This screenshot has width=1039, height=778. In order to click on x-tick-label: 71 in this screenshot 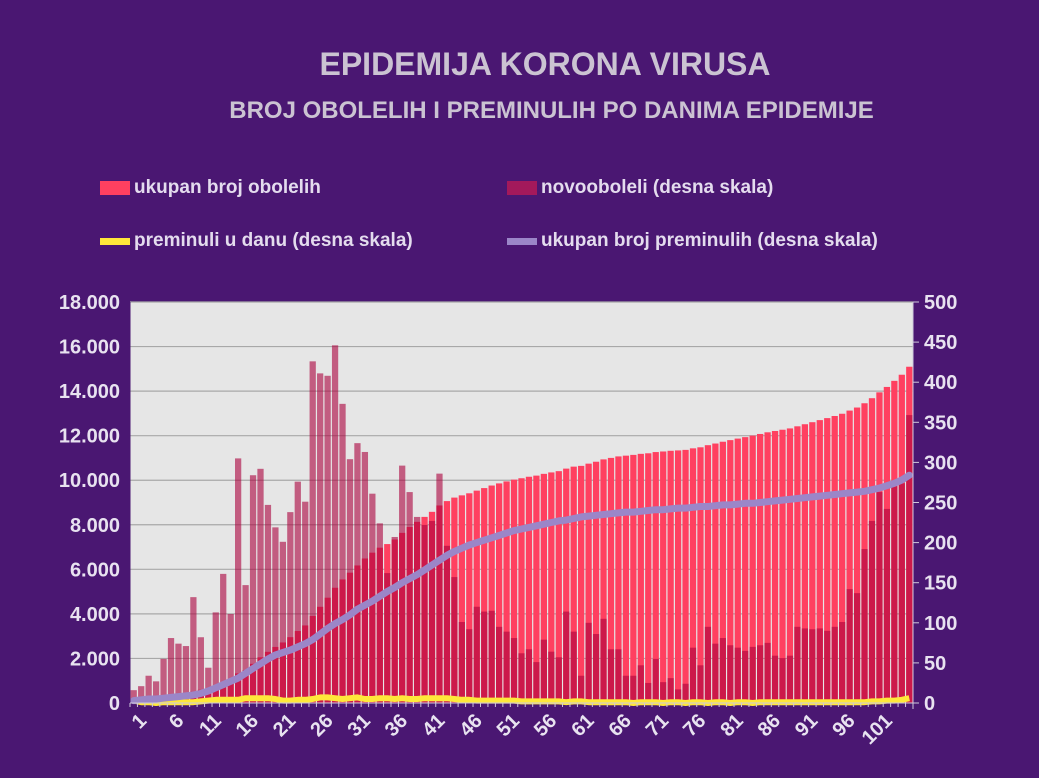, I will do `click(657, 725)`.